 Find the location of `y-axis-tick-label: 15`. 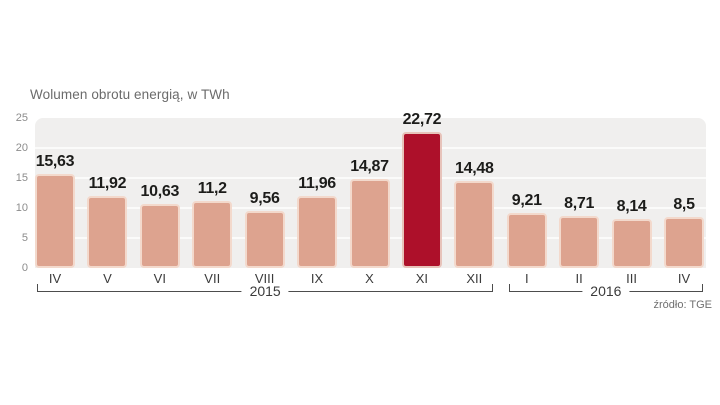

y-axis-tick-label: 15 is located at coordinates (21, 178).